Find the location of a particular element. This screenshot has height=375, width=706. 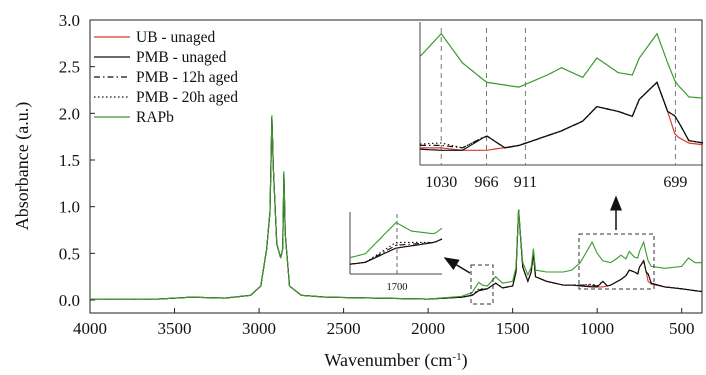

inset-1700: 1700 is located at coordinates (396, 252).